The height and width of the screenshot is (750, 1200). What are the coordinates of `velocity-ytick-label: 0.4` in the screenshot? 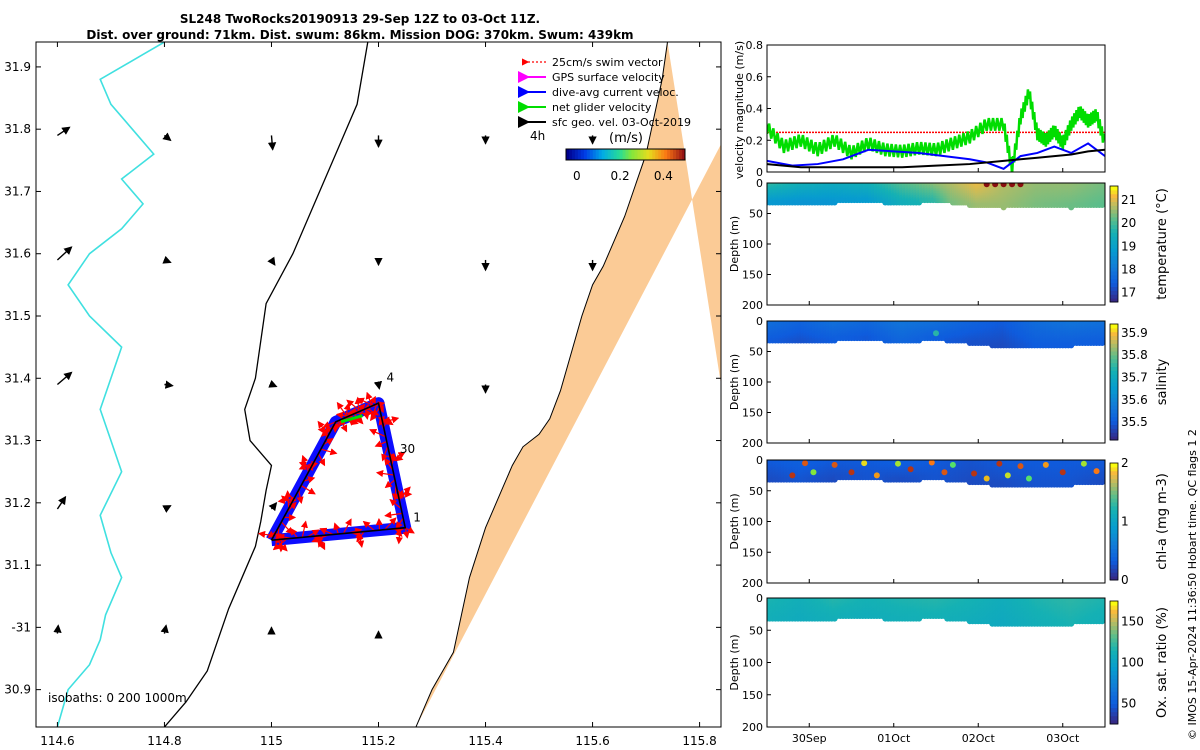 It's located at (755, 109).